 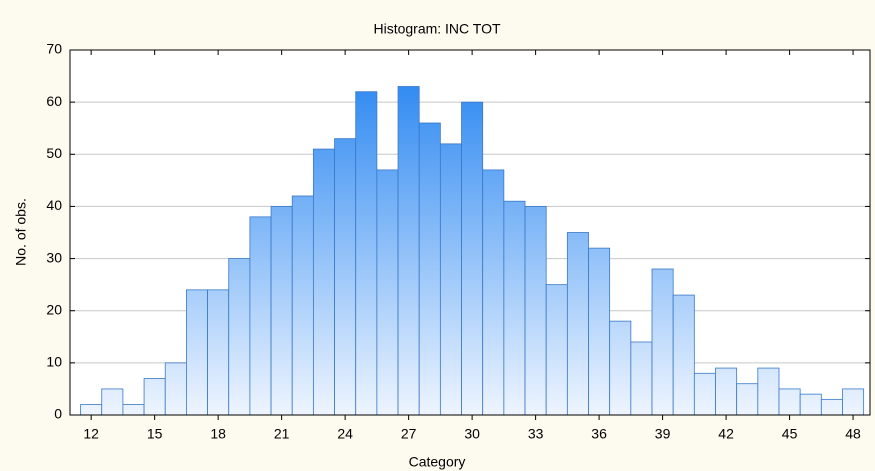 What do you see at coordinates (599, 434) in the screenshot?
I see `x-tick-label: 36` at bounding box center [599, 434].